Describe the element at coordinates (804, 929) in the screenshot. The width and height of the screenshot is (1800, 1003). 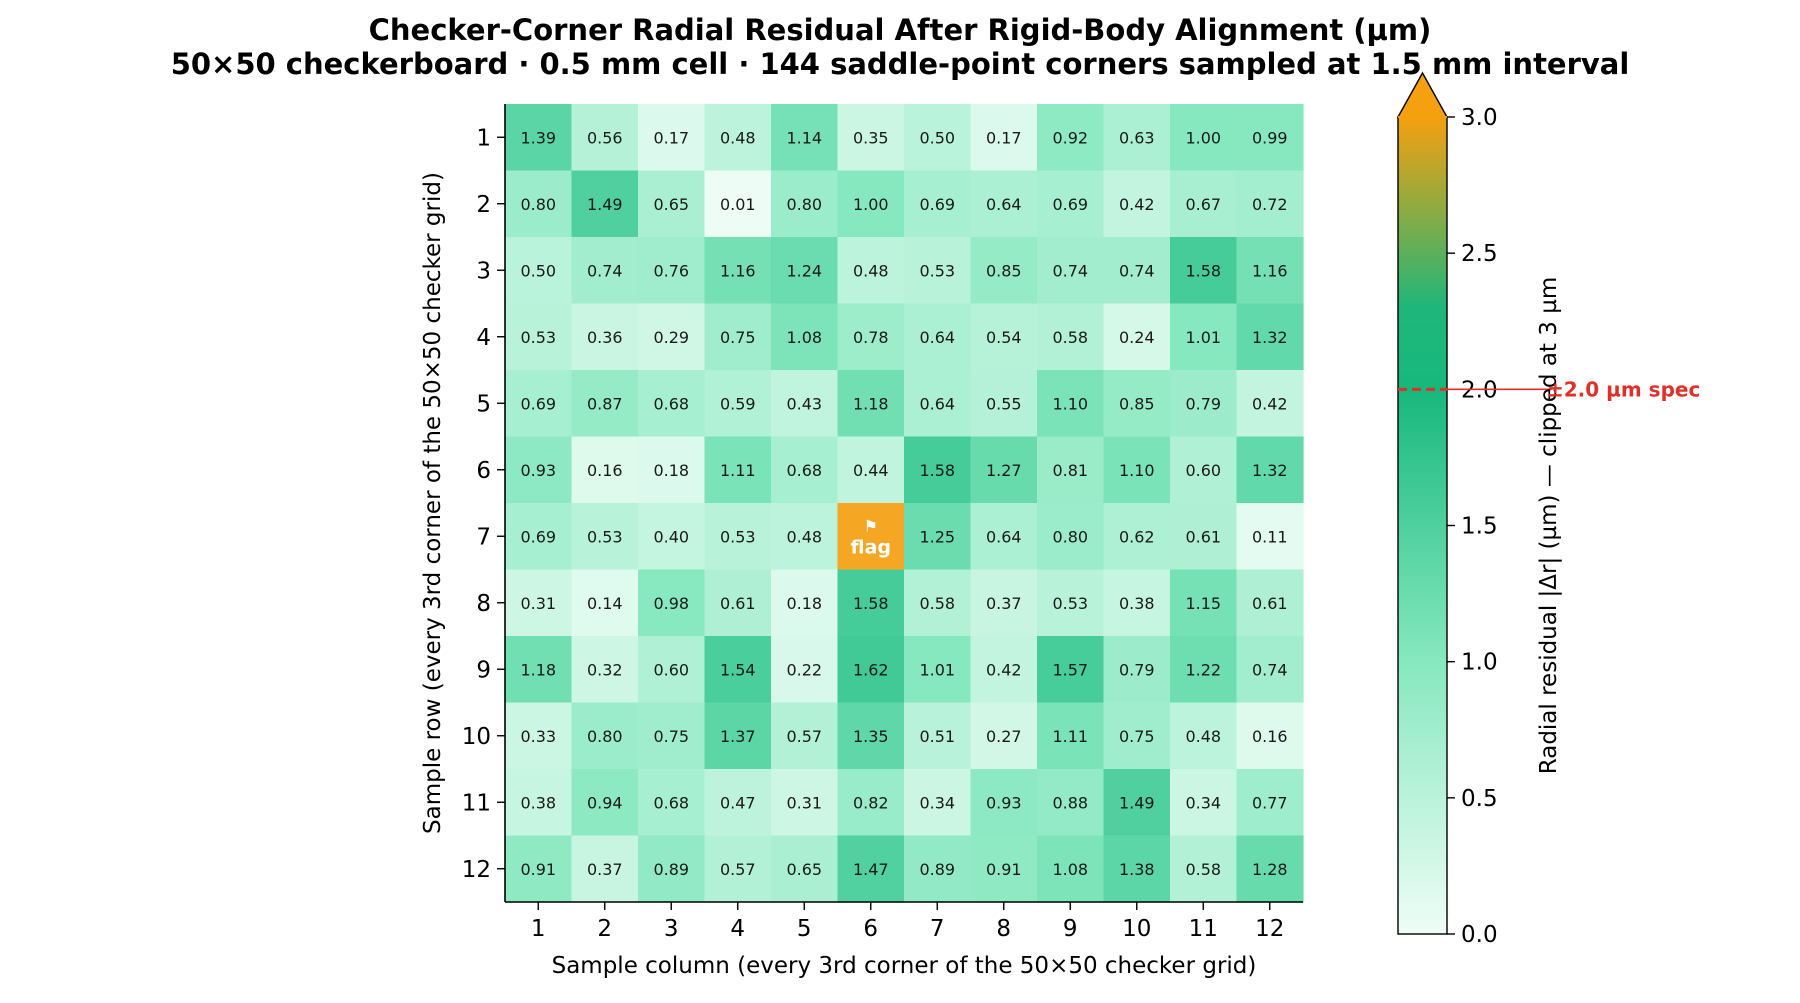
I see `x-tick-label: 5` at that location.